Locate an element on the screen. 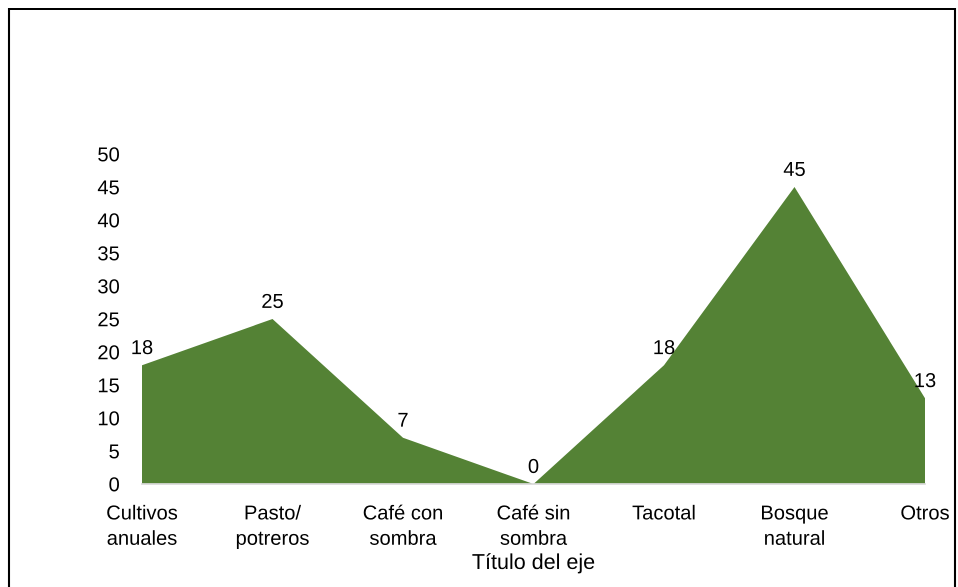 The width and height of the screenshot is (958, 587). y-tick-label: 35 is located at coordinates (108, 253).